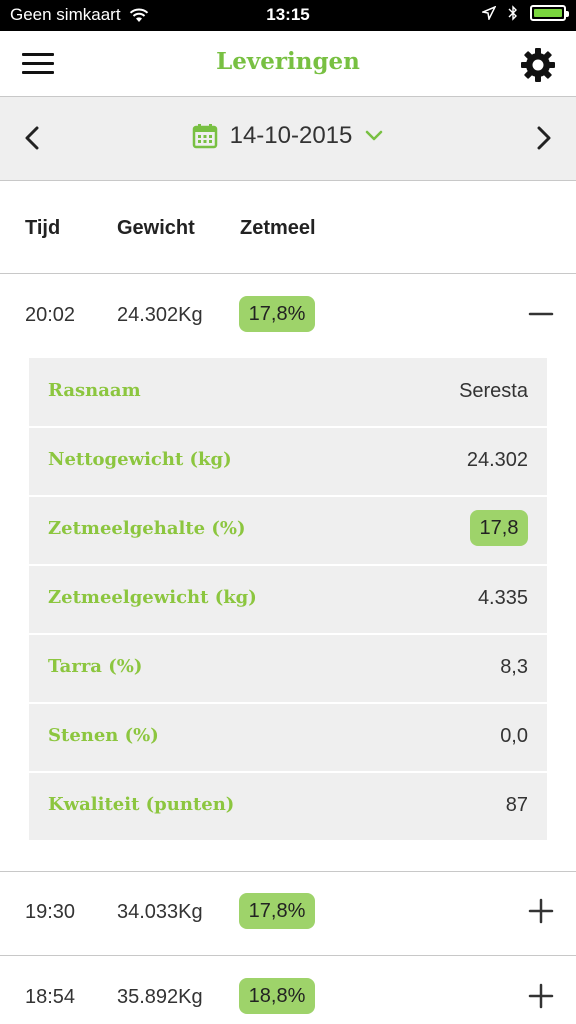 The width and height of the screenshot is (576, 1024). I want to click on detail-value: 24.302, so click(497, 460).